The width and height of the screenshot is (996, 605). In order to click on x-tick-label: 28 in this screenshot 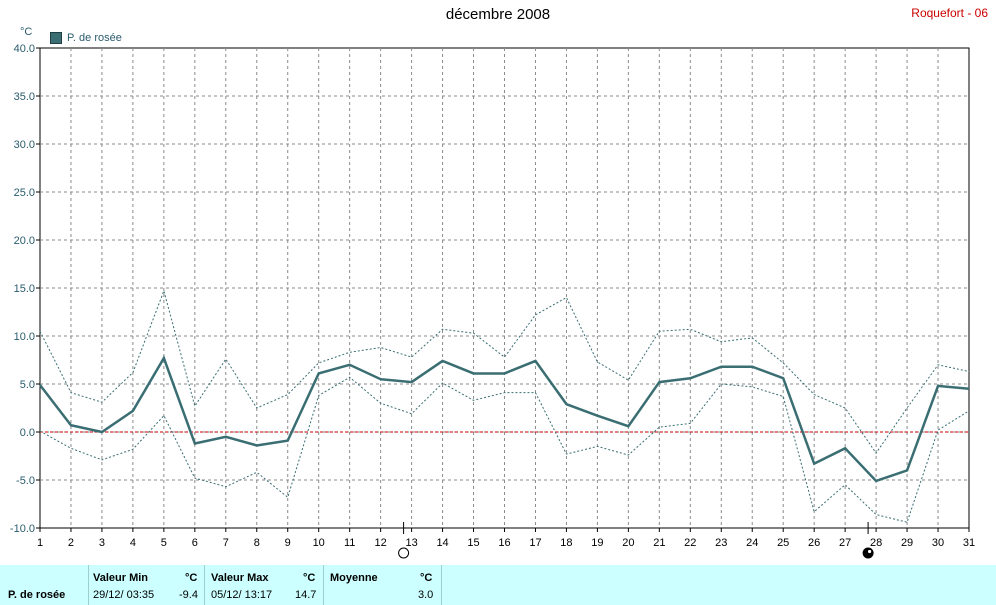, I will do `click(876, 543)`.